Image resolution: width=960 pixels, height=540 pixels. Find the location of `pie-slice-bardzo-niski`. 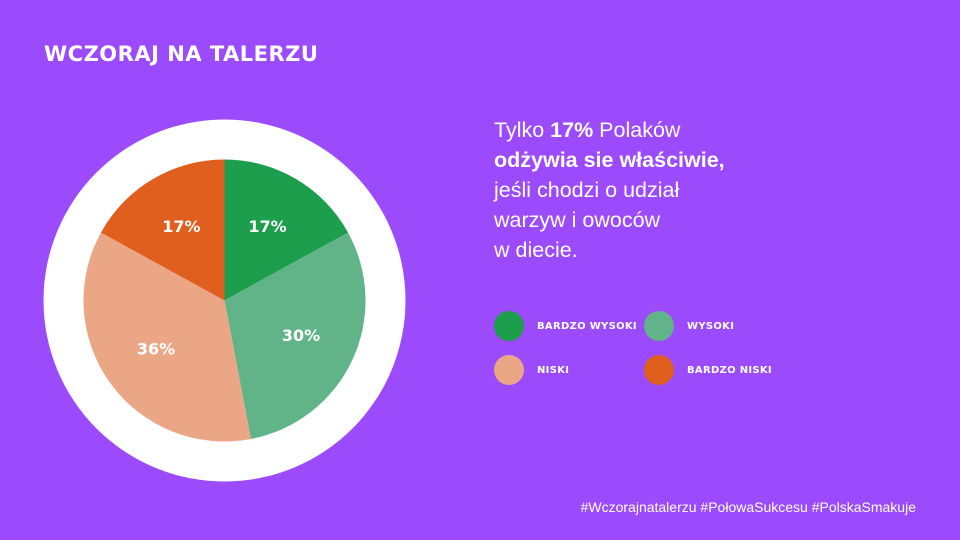

pie-slice-bardzo-niski is located at coordinates (162, 230).